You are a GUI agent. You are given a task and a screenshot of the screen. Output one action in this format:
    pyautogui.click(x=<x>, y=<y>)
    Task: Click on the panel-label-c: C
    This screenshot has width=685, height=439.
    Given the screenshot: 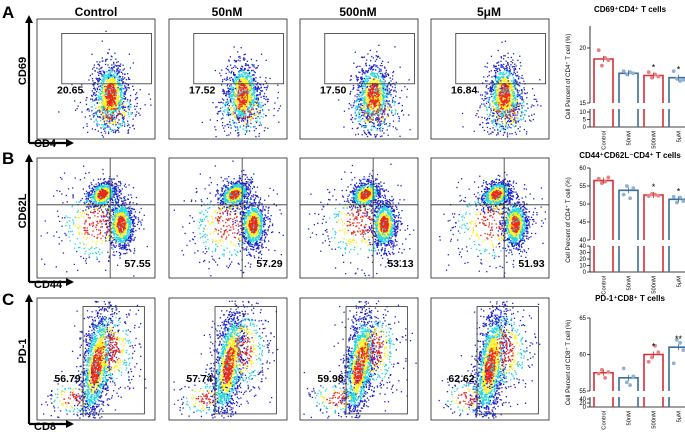 What is the action you would take?
    pyautogui.click(x=8, y=299)
    